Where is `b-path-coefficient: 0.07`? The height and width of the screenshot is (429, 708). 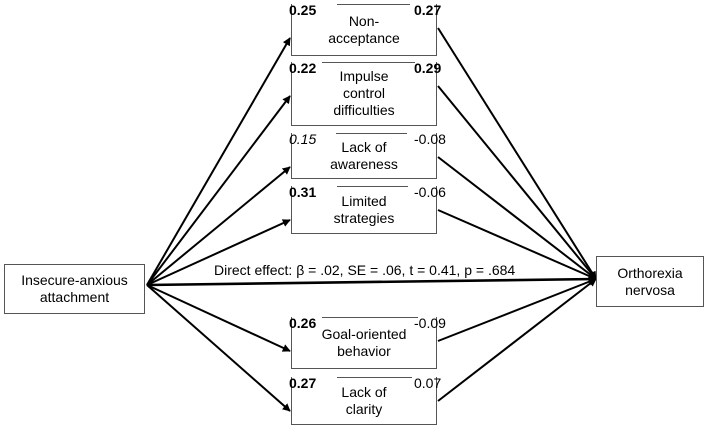
b-path-coefficient: 0.07 is located at coordinates (428, 383).